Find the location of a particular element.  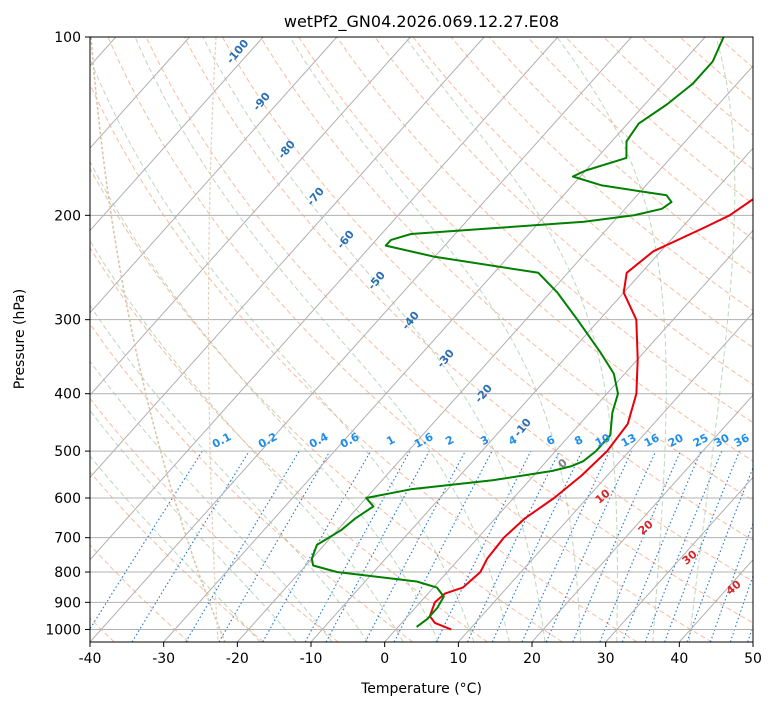

y-axis-label: Pressure (hPa) is located at coordinates (20, 339).